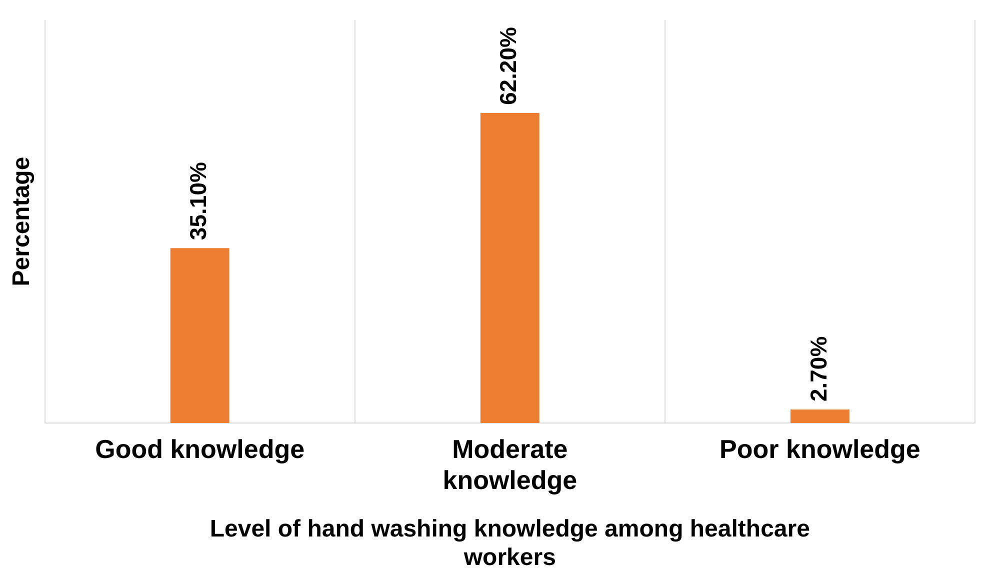 The width and height of the screenshot is (981, 581). What do you see at coordinates (820, 449) in the screenshot?
I see `x-tick-label: Poor knowledge` at bounding box center [820, 449].